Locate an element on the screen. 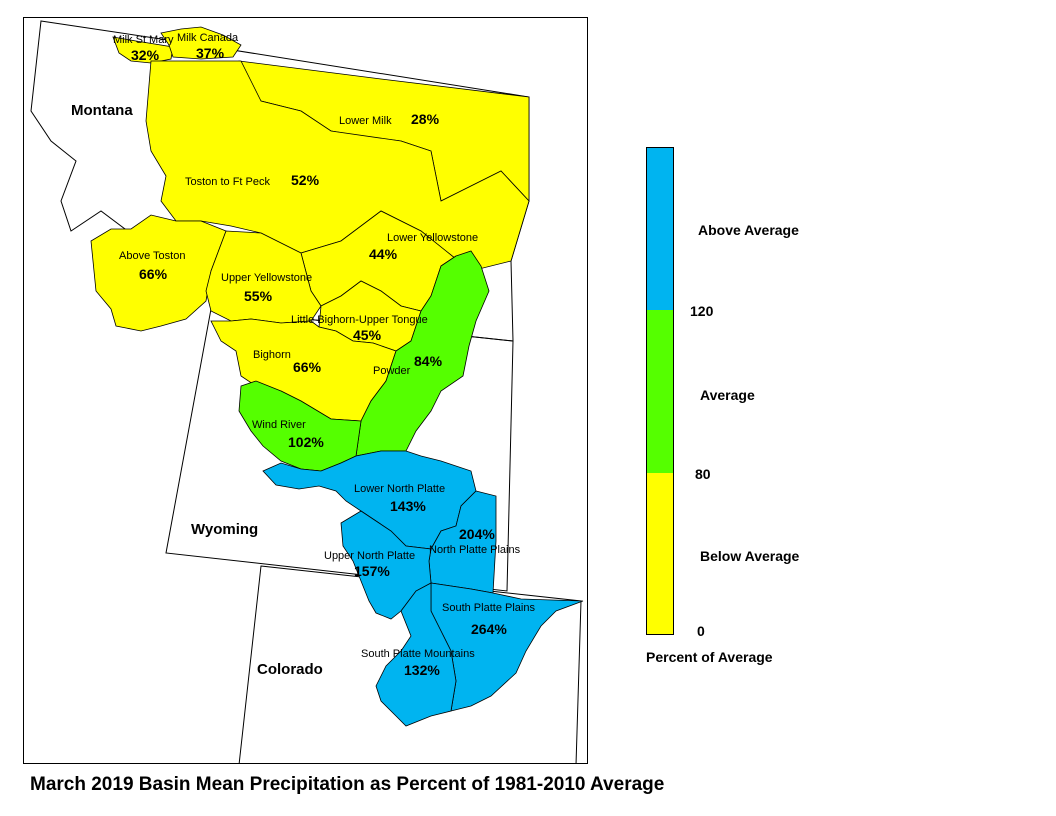 The image size is (1056, 816). basin-value-upper-yellowstone: 55% is located at coordinates (258, 296).